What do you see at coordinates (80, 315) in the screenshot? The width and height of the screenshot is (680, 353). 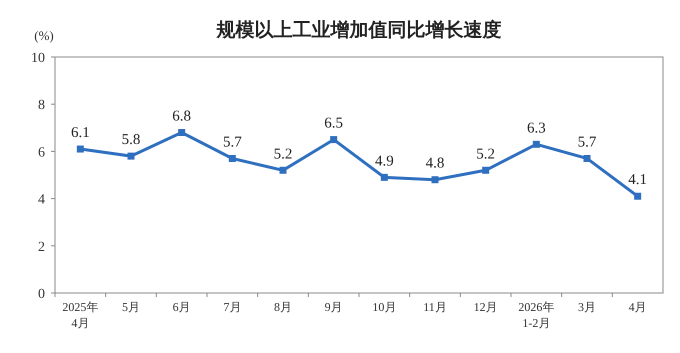 I see `x-tick-label: 2025年 4月` at bounding box center [80, 315].